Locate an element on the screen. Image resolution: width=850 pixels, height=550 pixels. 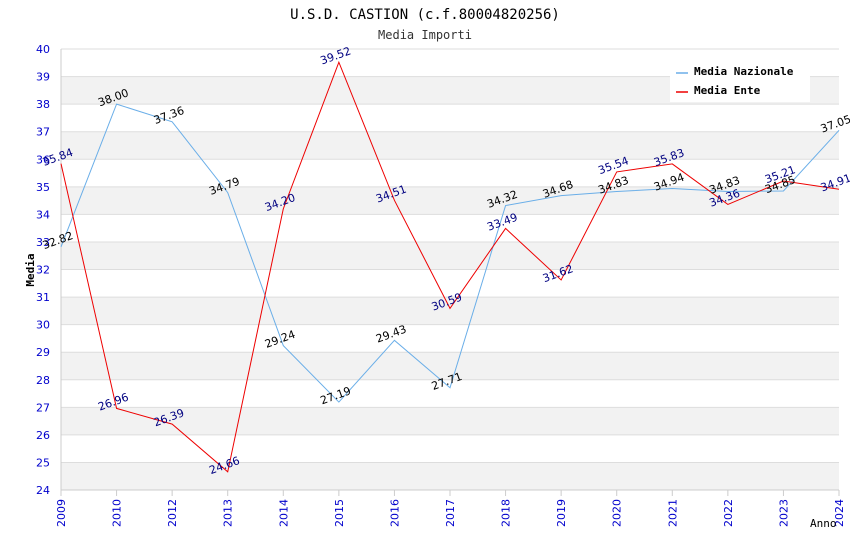
y-tick-label: 25 is located at coordinates (43, 462).